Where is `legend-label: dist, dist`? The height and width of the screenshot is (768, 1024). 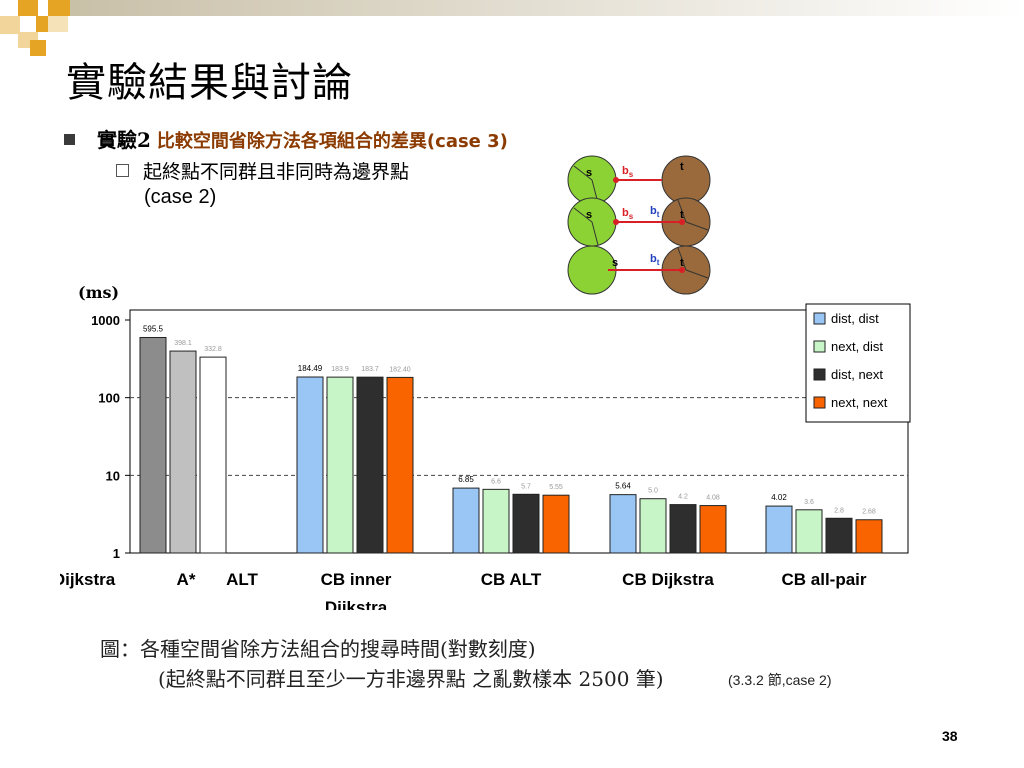
legend-label: dist, dist is located at coordinates (855, 318).